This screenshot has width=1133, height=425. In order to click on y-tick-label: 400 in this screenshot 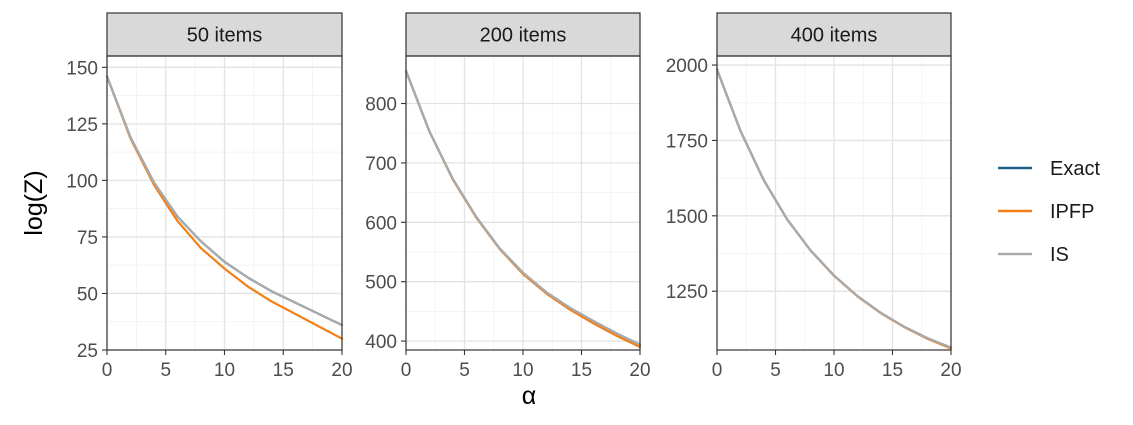, I will do `click(381, 342)`.